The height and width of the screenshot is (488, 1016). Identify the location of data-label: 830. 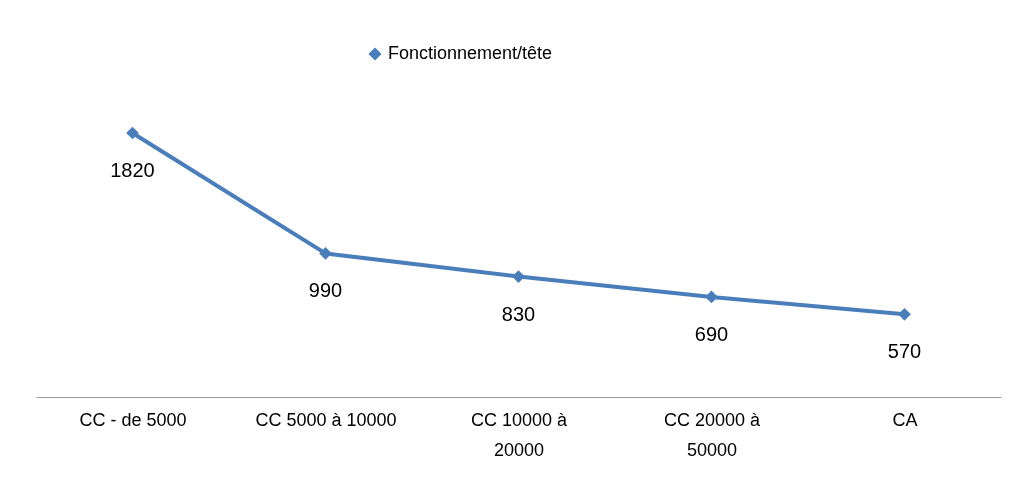
(518, 313).